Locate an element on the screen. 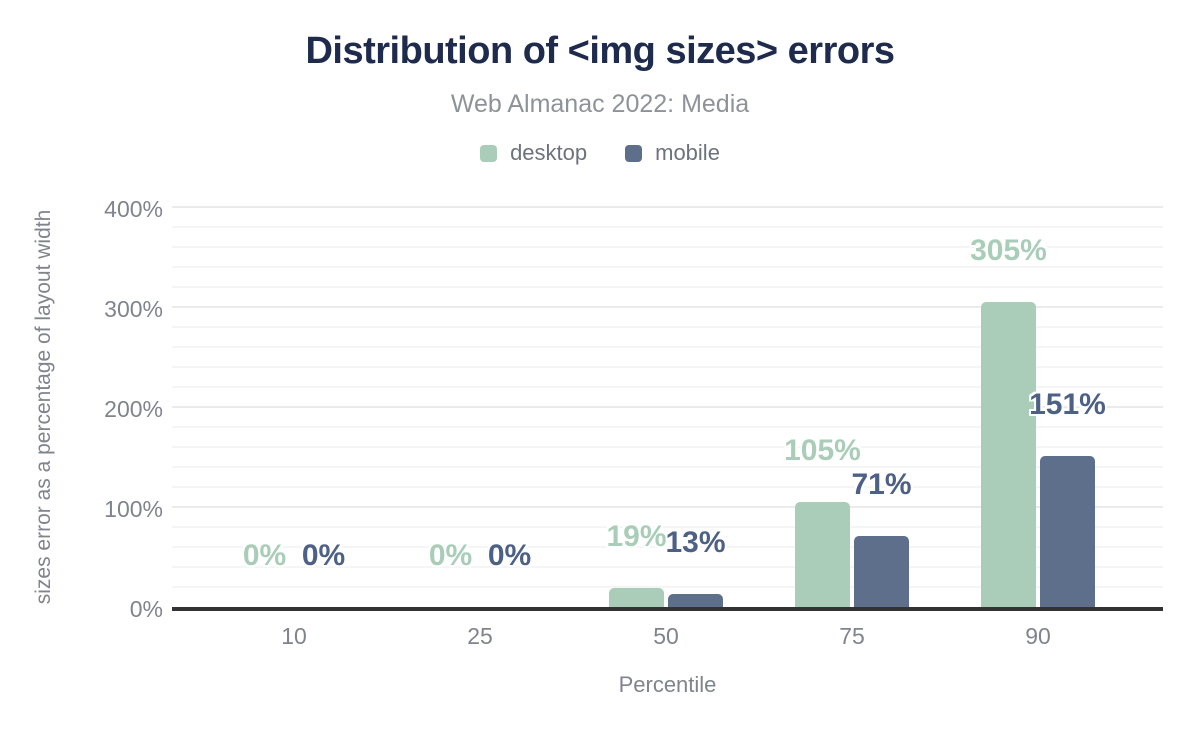 The height and width of the screenshot is (742, 1200). bar-value-label-desktop-p75: 105% is located at coordinates (822, 450).